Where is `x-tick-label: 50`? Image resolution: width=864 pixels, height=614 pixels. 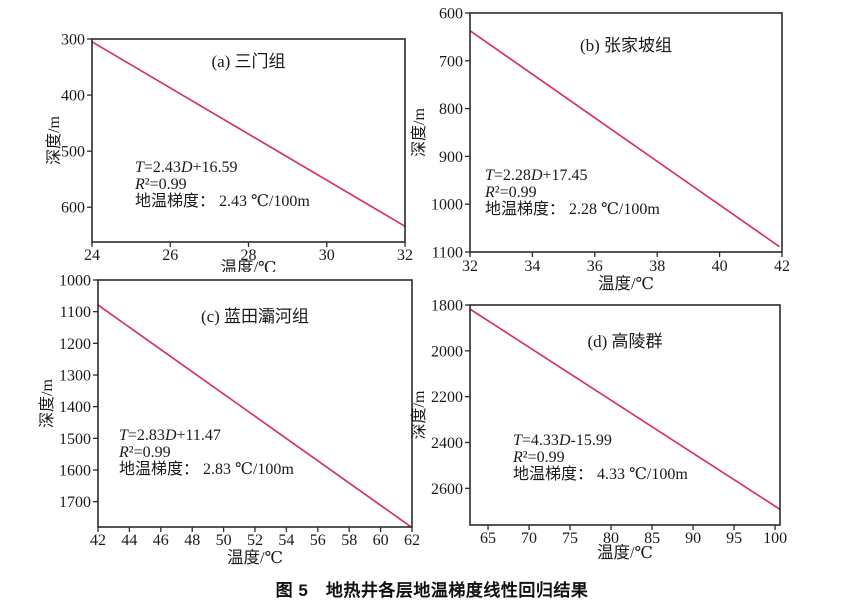 x-tick-label: 50 is located at coordinates (224, 540).